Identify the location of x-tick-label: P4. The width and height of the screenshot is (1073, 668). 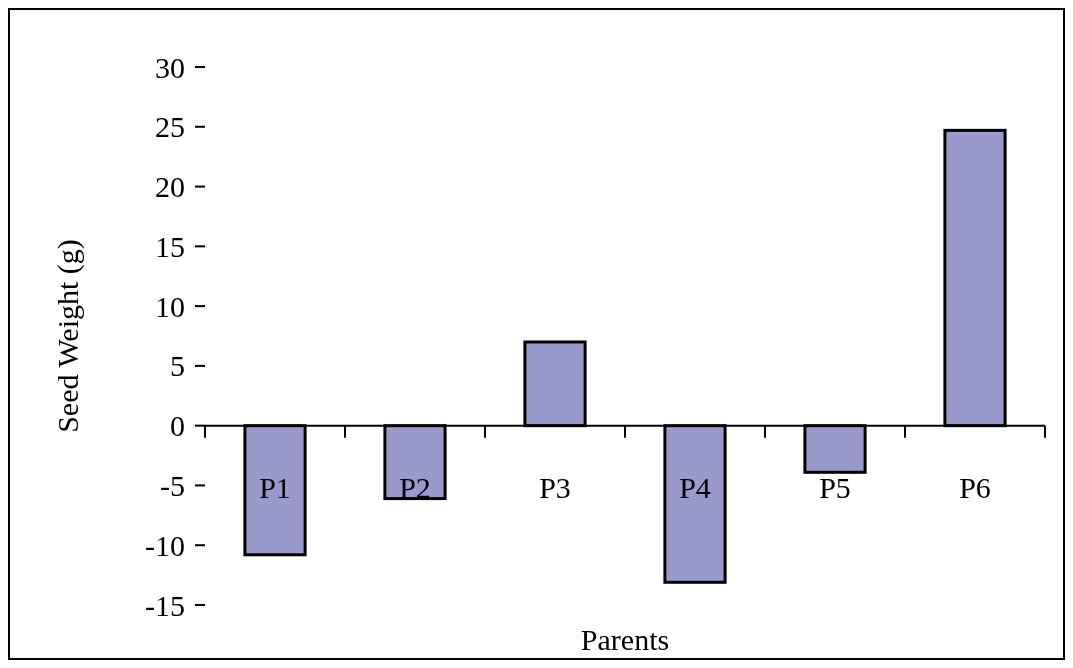
(695, 487).